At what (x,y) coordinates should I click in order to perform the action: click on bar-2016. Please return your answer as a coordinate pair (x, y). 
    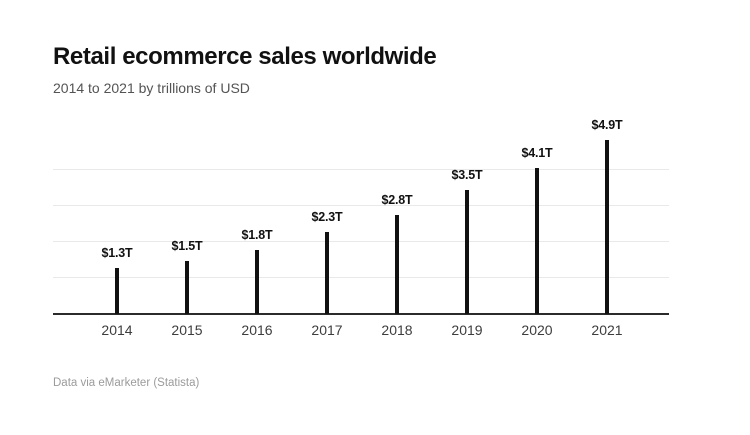
    Looking at the image, I should click on (257, 282).